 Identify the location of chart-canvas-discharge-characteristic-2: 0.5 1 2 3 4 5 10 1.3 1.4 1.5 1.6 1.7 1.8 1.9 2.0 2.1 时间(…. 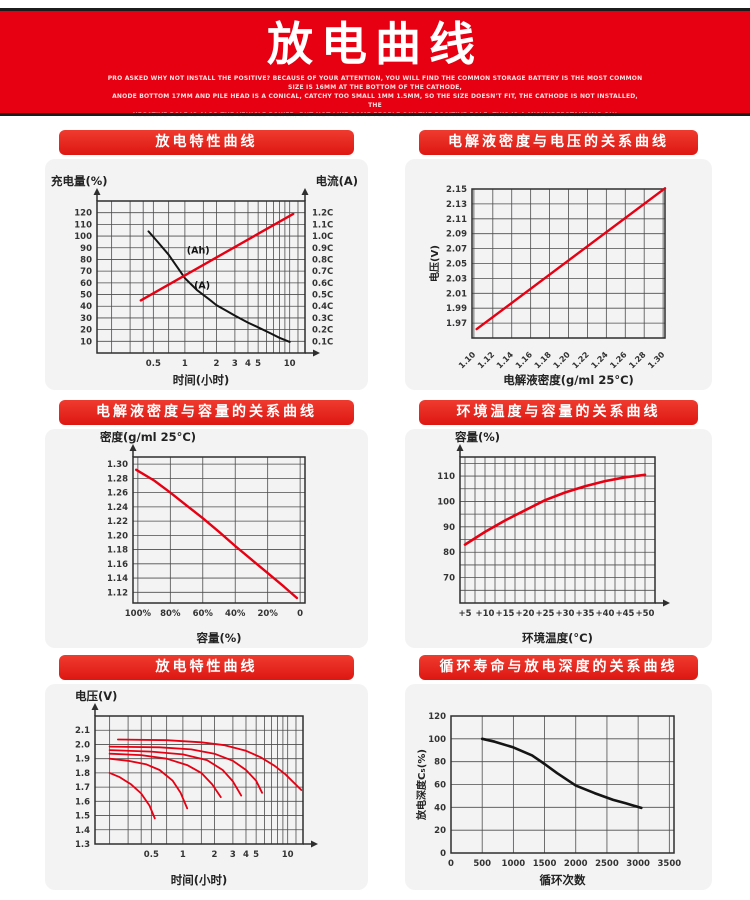
(196, 788).